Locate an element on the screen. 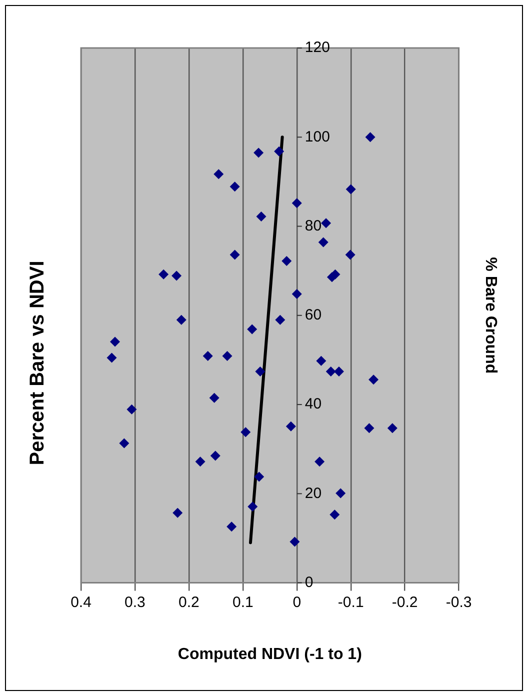  y-tick-label: 20 is located at coordinates (313, 493).